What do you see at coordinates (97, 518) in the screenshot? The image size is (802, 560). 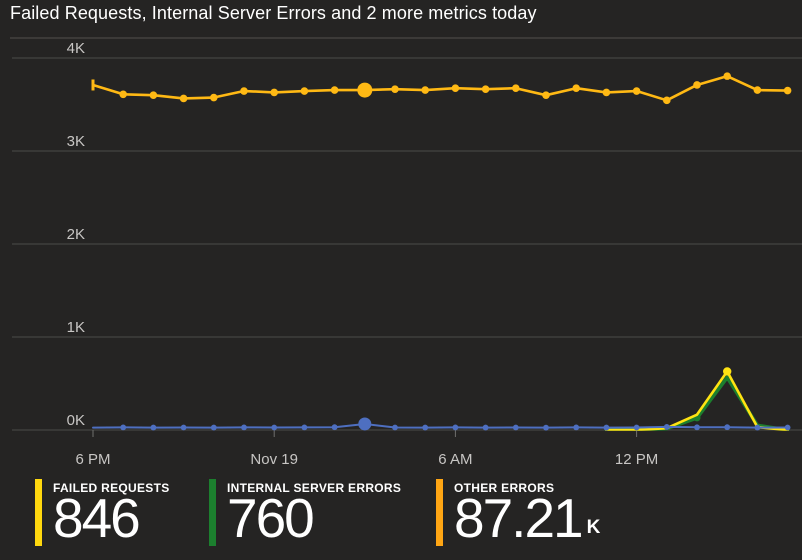 I see `metric-card-value: 846` at bounding box center [97, 518].